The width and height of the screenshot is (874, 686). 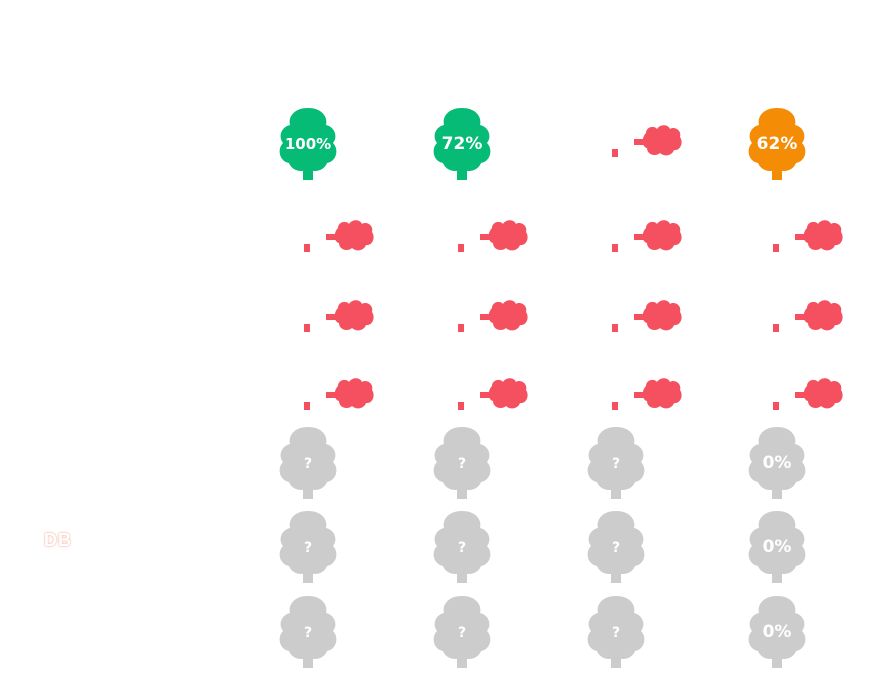 I want to click on tree-cell: 72%, so click(x=462, y=144).